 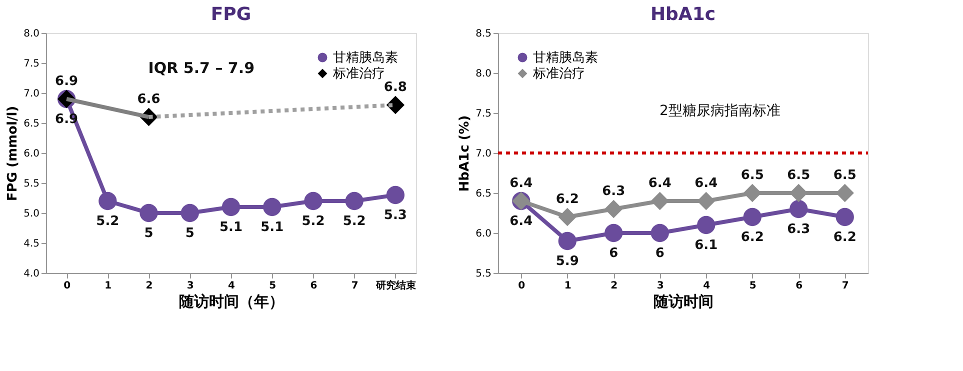 I want to click on y-tick-label: 5.0, so click(x=32, y=214).